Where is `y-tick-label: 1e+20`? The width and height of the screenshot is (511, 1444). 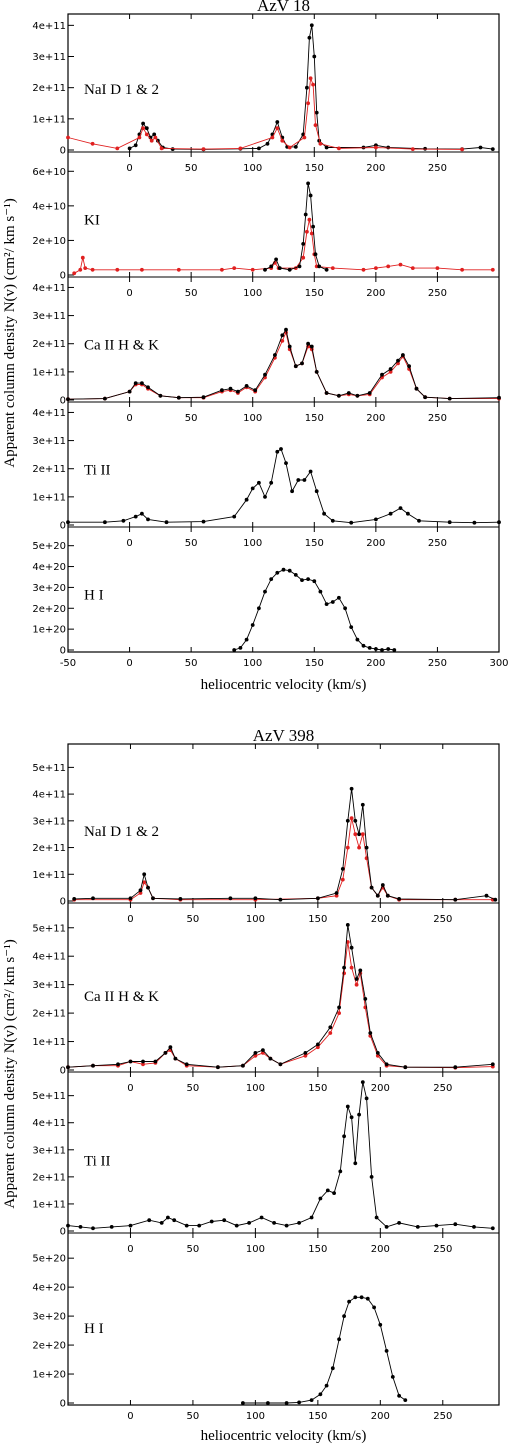
y-tick-label: 1e+20 is located at coordinates (49, 630).